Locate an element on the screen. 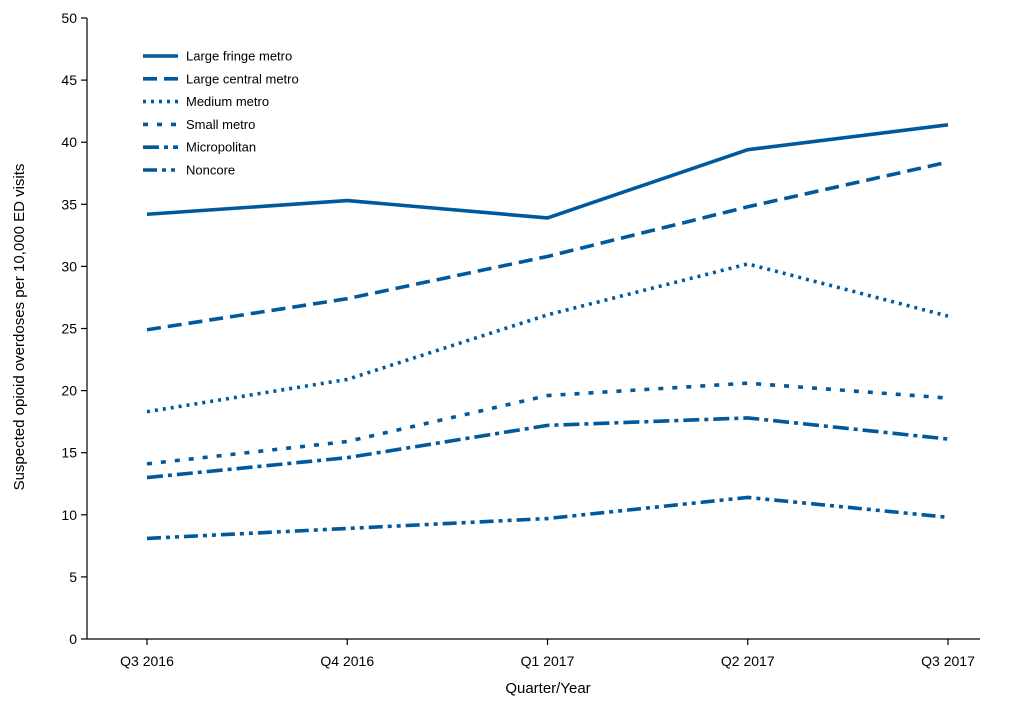 Image resolution: width=1020 pixels, height=713 pixels. legend-label-micropolitan: Micropolitan is located at coordinates (221, 147).